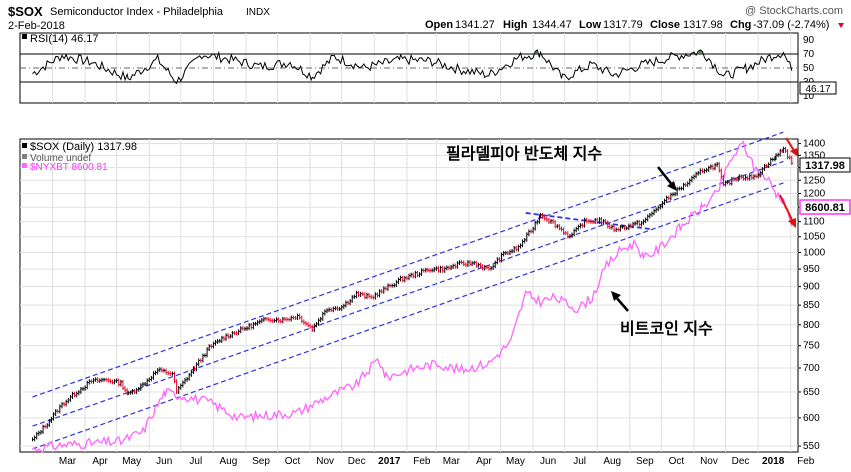 This screenshot has height=472, width=851. Describe the element at coordinates (811, 325) in the screenshot. I see `price-tick-label: 800` at that location.